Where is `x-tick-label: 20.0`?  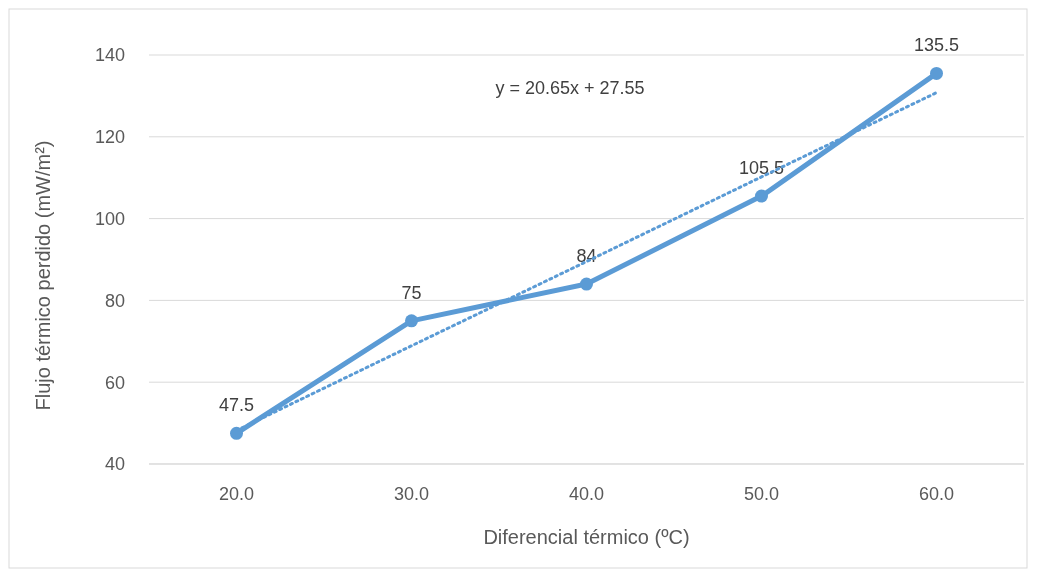 x-tick-label: 20.0 is located at coordinates (236, 494).